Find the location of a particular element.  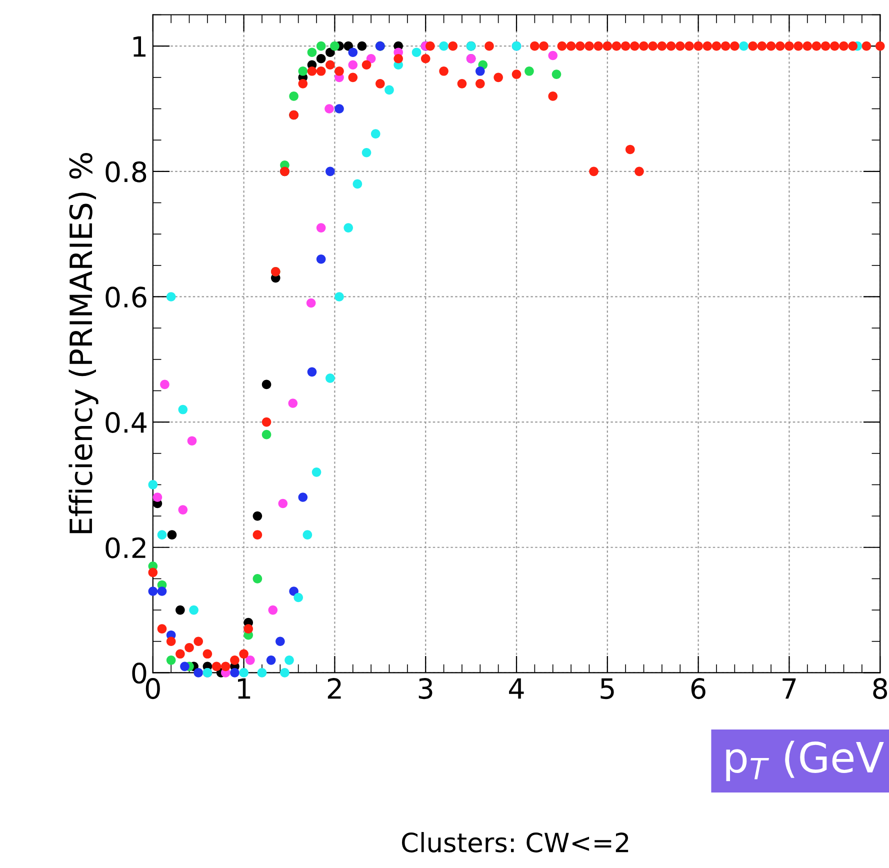

x-tick-label: 2 is located at coordinates (334, 688).